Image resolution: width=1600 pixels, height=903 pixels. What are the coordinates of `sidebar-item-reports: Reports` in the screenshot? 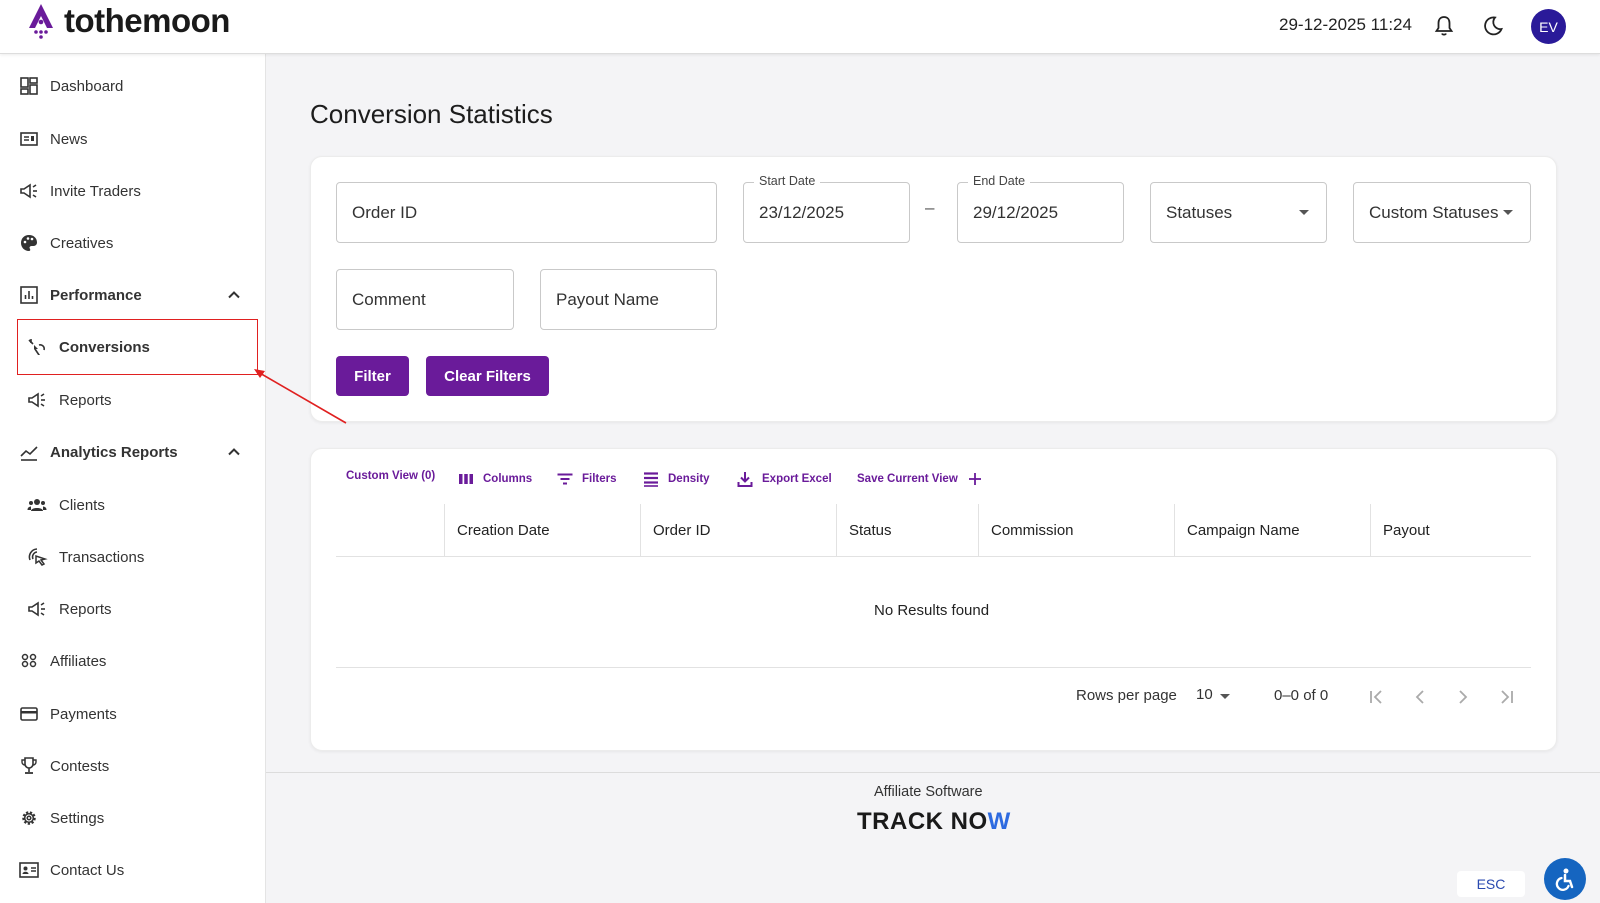 It's located at (133, 400).